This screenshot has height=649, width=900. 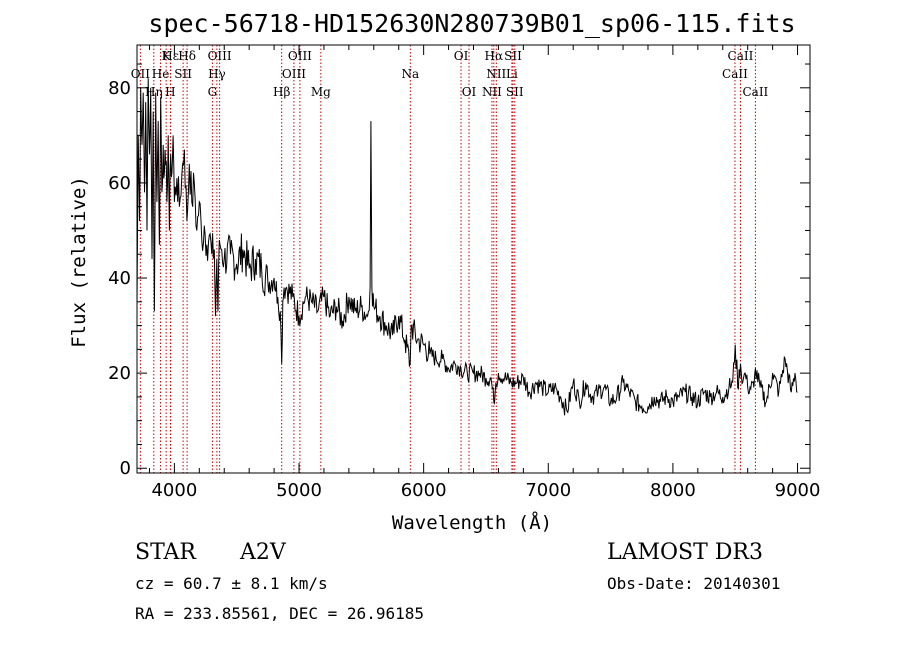 What do you see at coordinates (472, 522) in the screenshot?
I see `x-axis-label: Wavelength (Å)` at bounding box center [472, 522].